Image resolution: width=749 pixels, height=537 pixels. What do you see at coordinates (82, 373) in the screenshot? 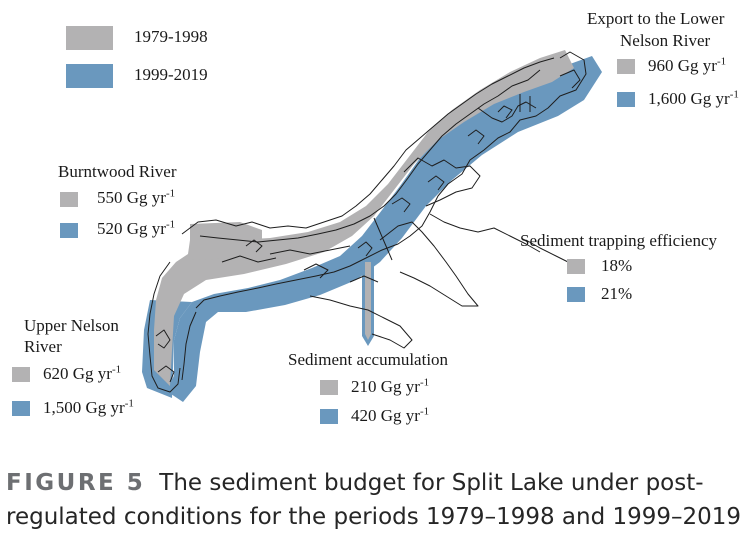
I see `upper-nelson-value-1979-1998: 620 Gg yr-1` at bounding box center [82, 373].